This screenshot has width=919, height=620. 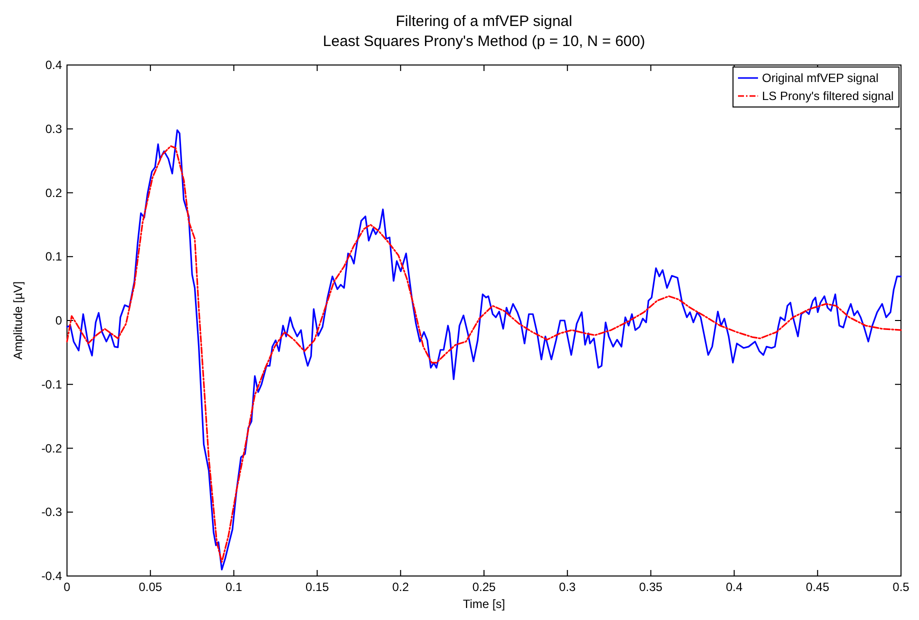 What do you see at coordinates (567, 587) in the screenshot?
I see `x-tick-label: 0.3` at bounding box center [567, 587].